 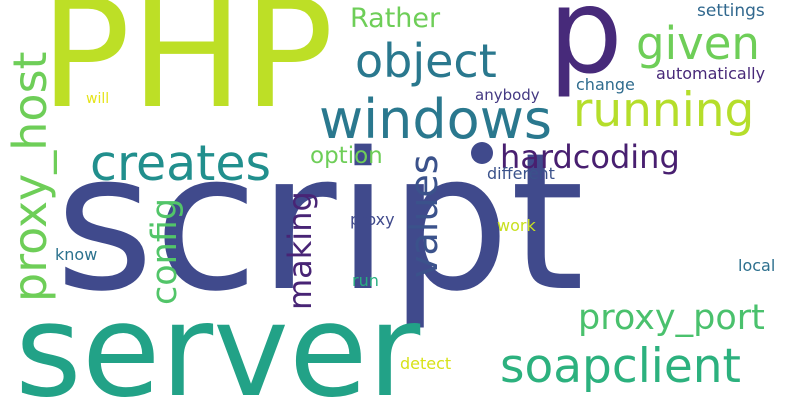 I want to click on word-making: making, so click(x=300, y=250).